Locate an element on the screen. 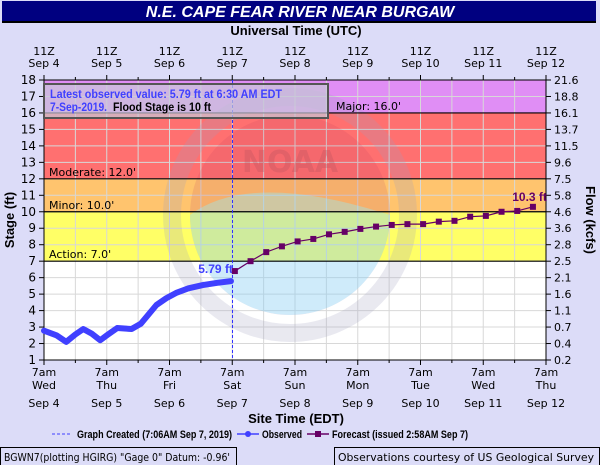 This screenshot has height=465, width=600. y2-tick-label: 3.6 is located at coordinates (563, 228).